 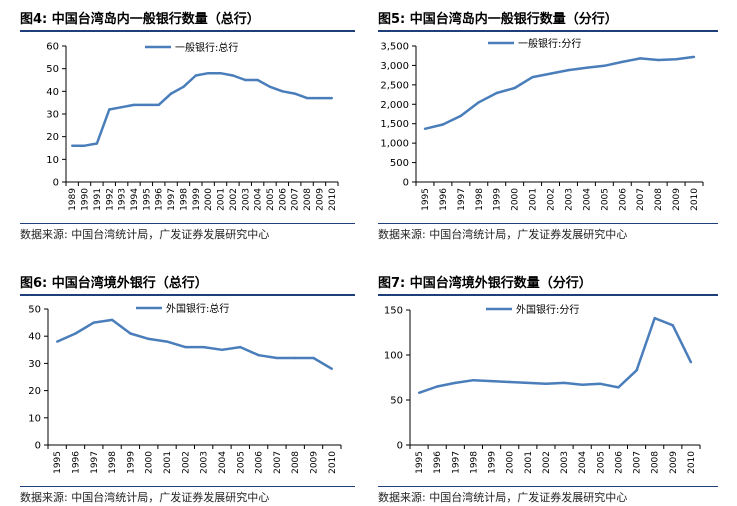 I want to click on x-tick-label: 2006, so click(x=260, y=462).